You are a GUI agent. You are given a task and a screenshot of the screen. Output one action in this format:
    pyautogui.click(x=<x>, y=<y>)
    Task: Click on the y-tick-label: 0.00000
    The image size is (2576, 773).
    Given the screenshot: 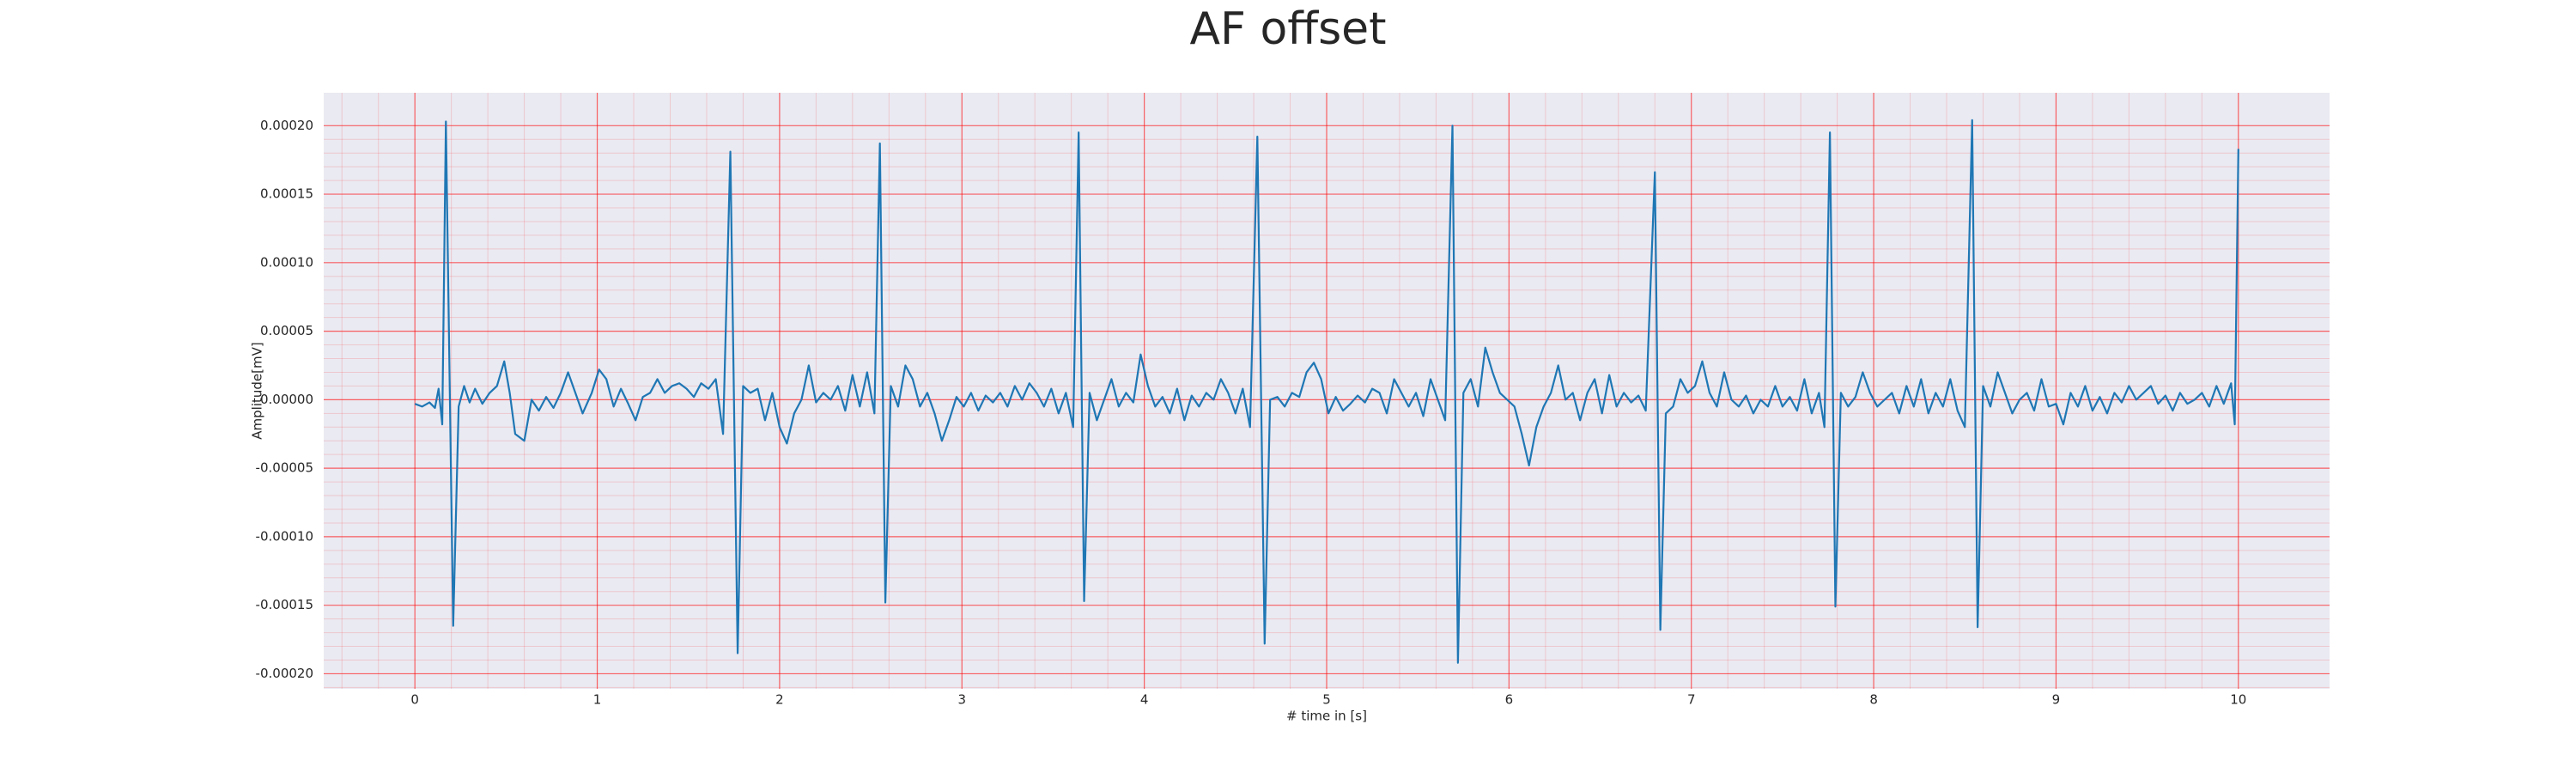 What is the action you would take?
    pyautogui.click(x=286, y=399)
    